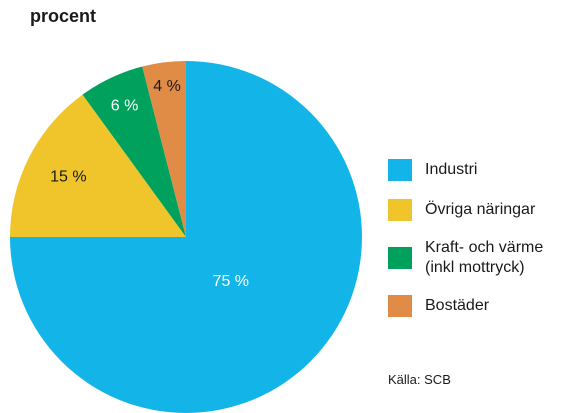 This screenshot has width=565, height=413. I want to click on slice-label: 6 %, so click(125, 106).